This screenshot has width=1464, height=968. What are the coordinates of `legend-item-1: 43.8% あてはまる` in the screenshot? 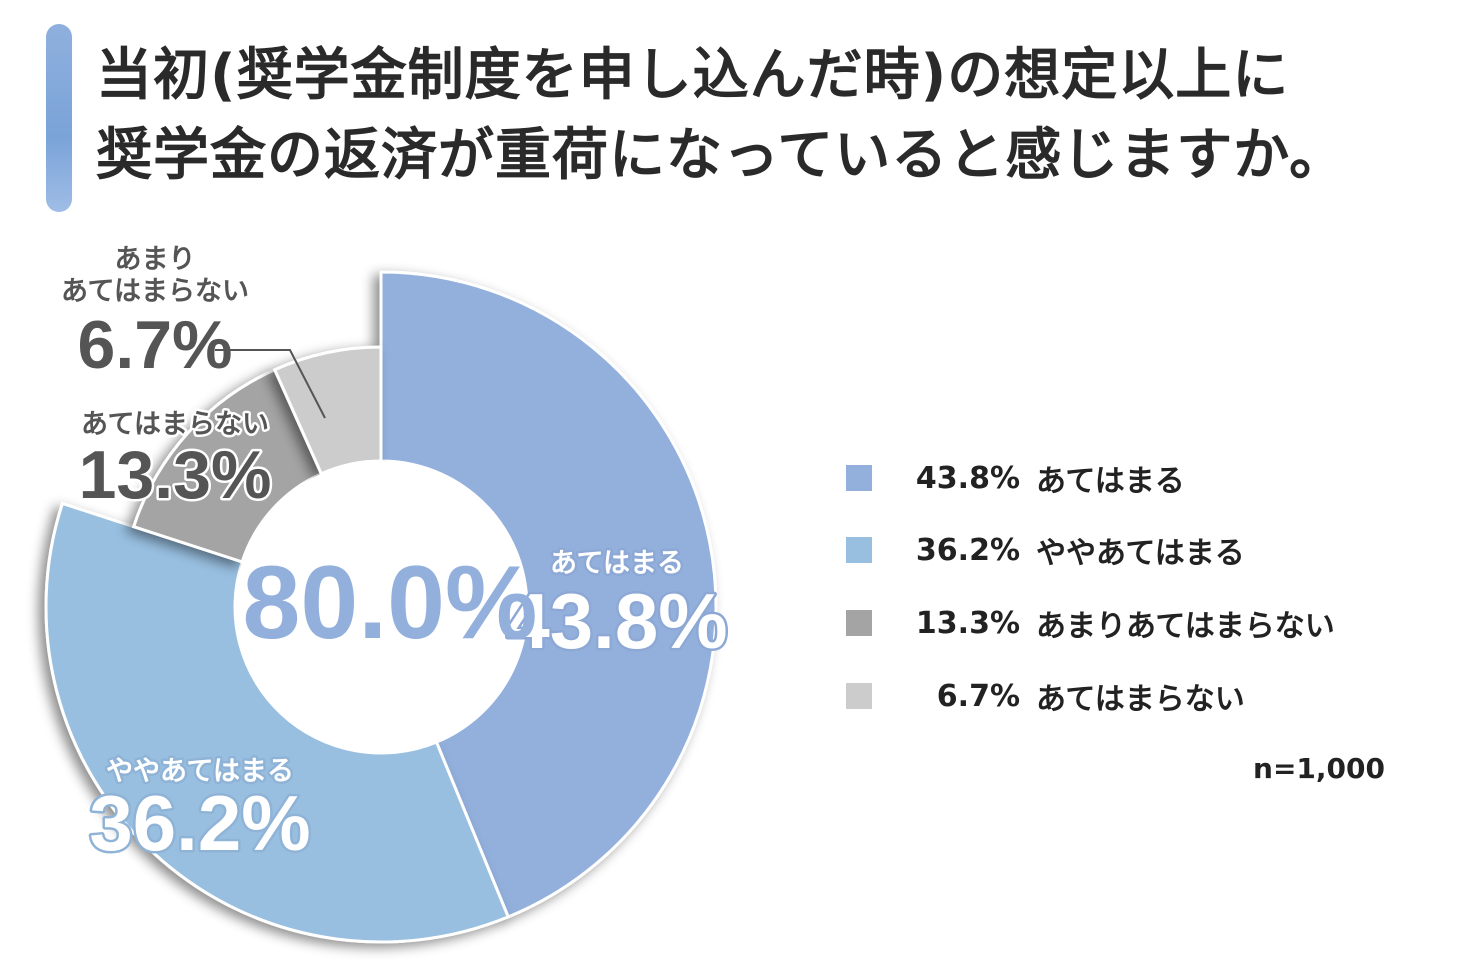 It's located at (1015, 478).